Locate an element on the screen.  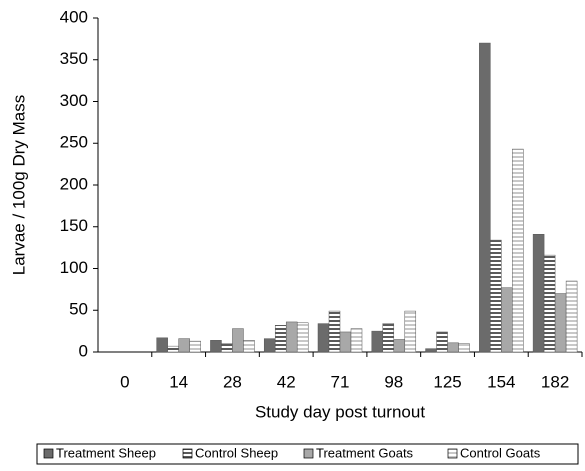
legend-label: Control Goats is located at coordinates (500, 452).